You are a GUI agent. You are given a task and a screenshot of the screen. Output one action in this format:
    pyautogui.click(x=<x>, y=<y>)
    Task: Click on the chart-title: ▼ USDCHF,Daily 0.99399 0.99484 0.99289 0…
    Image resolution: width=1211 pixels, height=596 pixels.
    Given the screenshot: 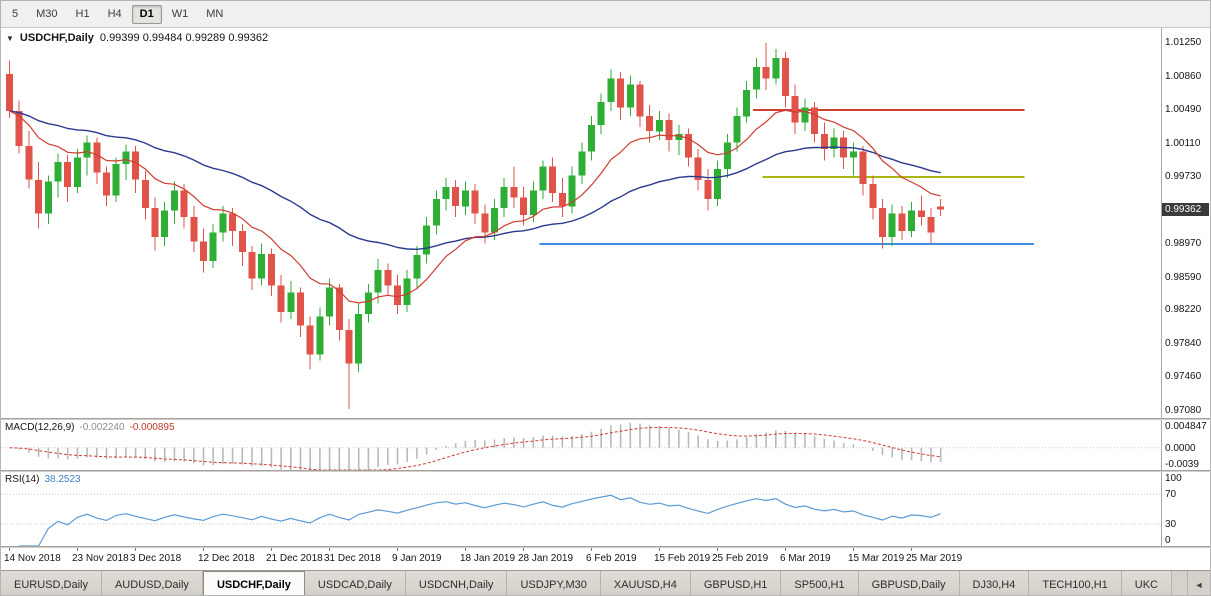 What is the action you would take?
    pyautogui.click(x=137, y=38)
    